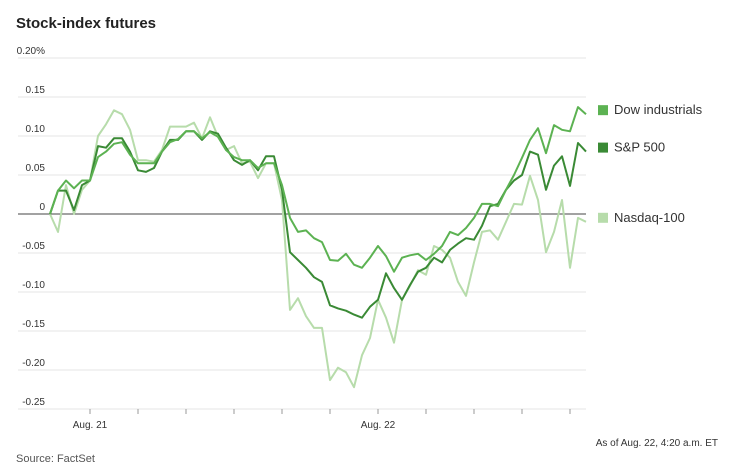  What do you see at coordinates (658, 109) in the screenshot?
I see `legend-label: Dow industrials` at bounding box center [658, 109].